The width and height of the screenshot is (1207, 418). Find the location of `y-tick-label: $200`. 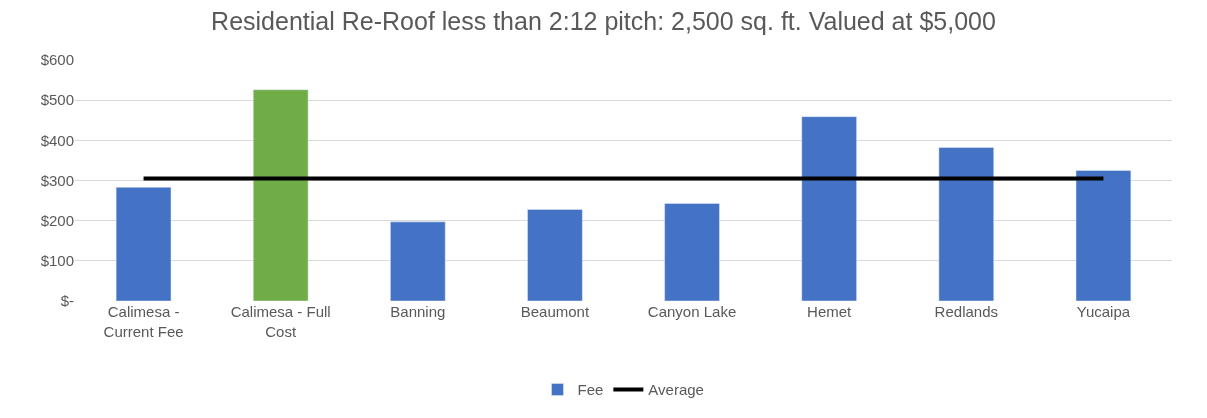

y-tick-label: $200 is located at coordinates (57, 220).